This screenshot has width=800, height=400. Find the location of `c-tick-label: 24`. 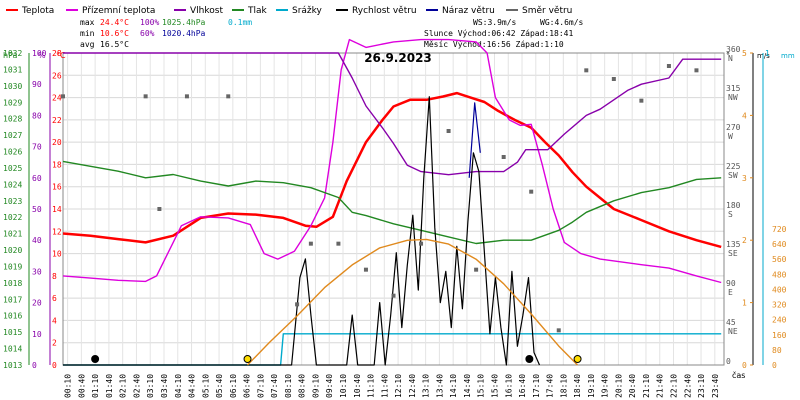

c-tick-label: 24 is located at coordinates (57, 98).